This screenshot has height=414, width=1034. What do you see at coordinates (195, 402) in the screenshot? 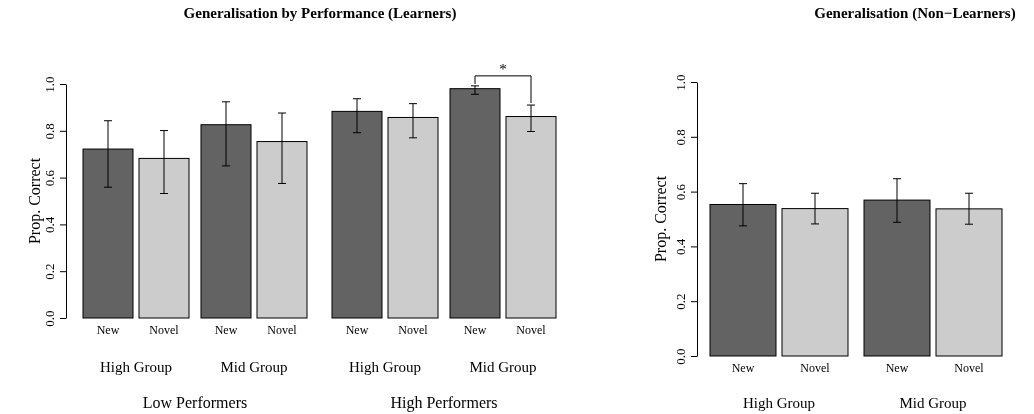
I see `text: Low Performers` at bounding box center [195, 402].